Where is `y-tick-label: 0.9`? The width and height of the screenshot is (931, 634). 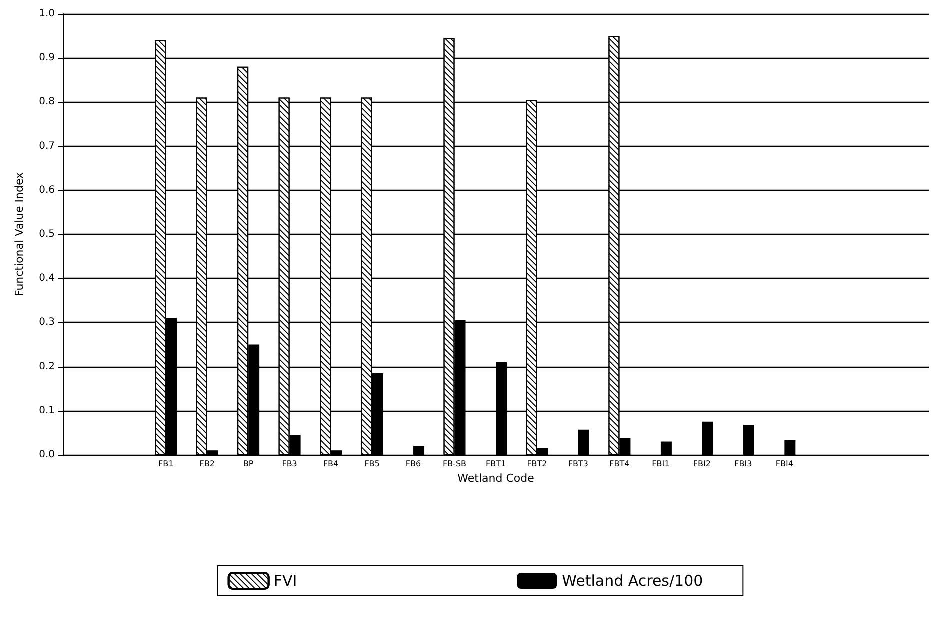 y-tick-label: 0.9 is located at coordinates (47, 58).